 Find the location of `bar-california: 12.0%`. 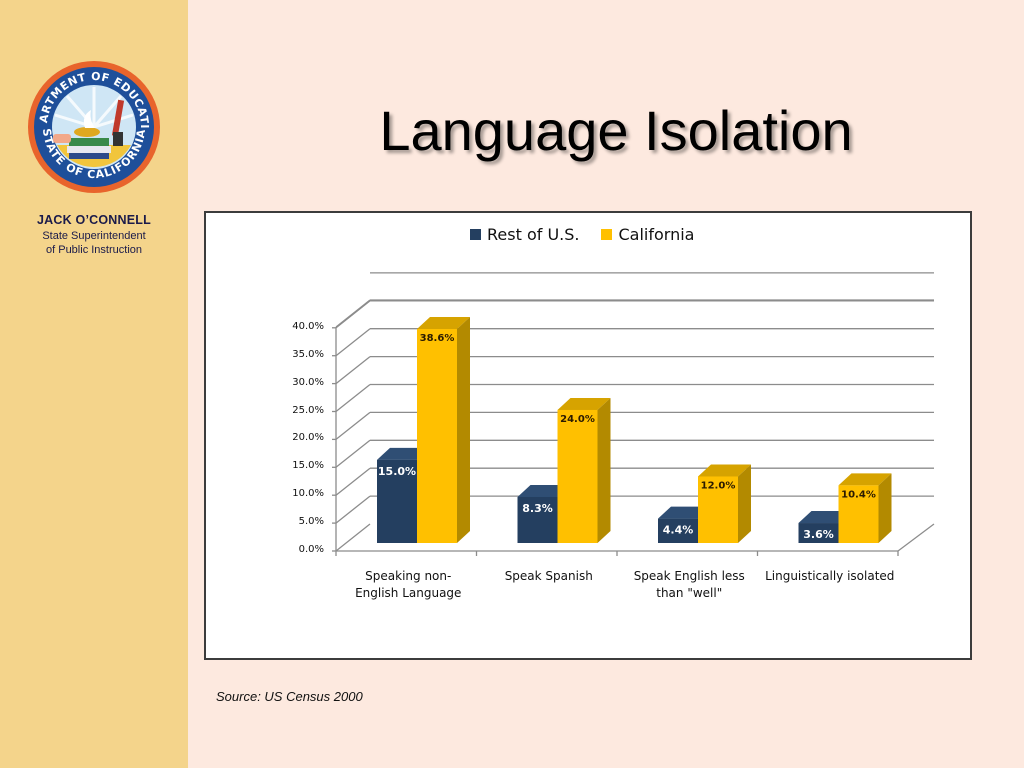

bar-california: 12.0% is located at coordinates (724, 503).